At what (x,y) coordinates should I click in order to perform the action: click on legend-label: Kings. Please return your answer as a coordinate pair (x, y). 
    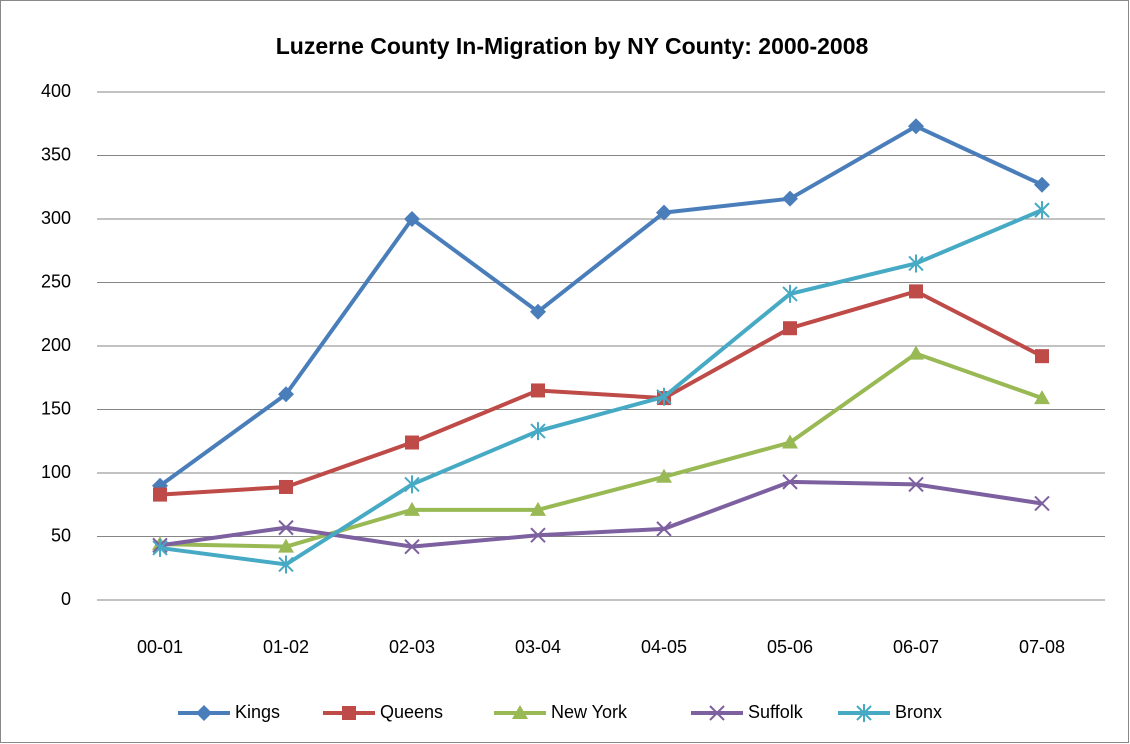
    Looking at the image, I should click on (257, 712).